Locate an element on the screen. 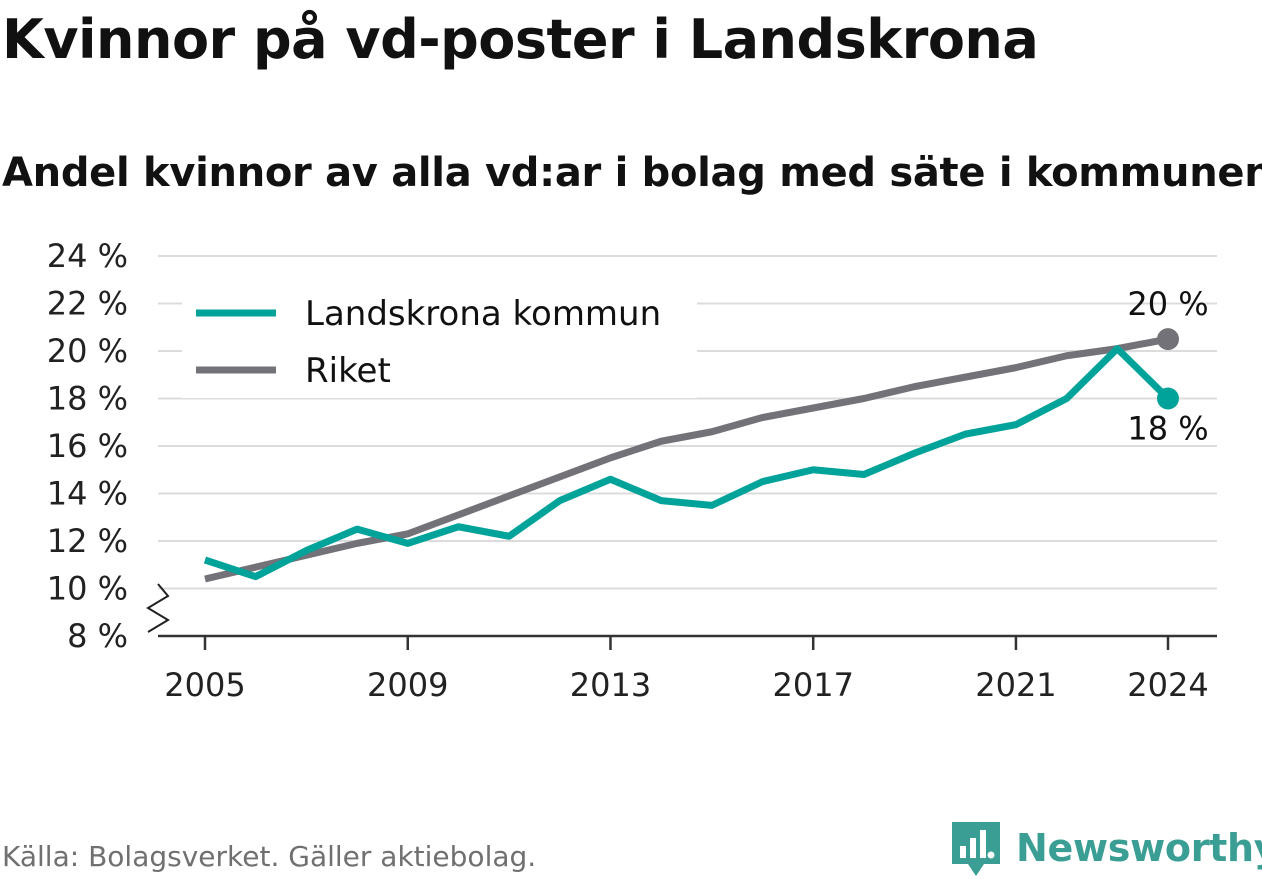  end-value-label: 20 % is located at coordinates (1167, 304).